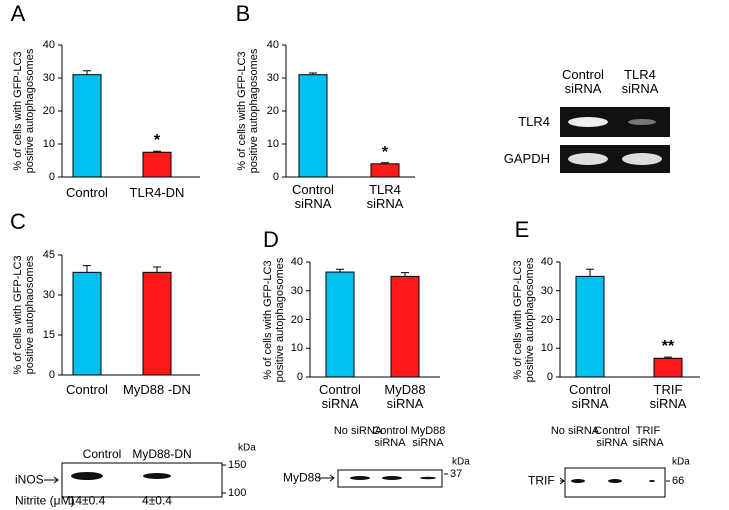 Image resolution: width=729 pixels, height=510 pixels. Describe the element at coordinates (45, 500) in the screenshot. I see `nitrite-label: Nitrite (μM)` at that location.